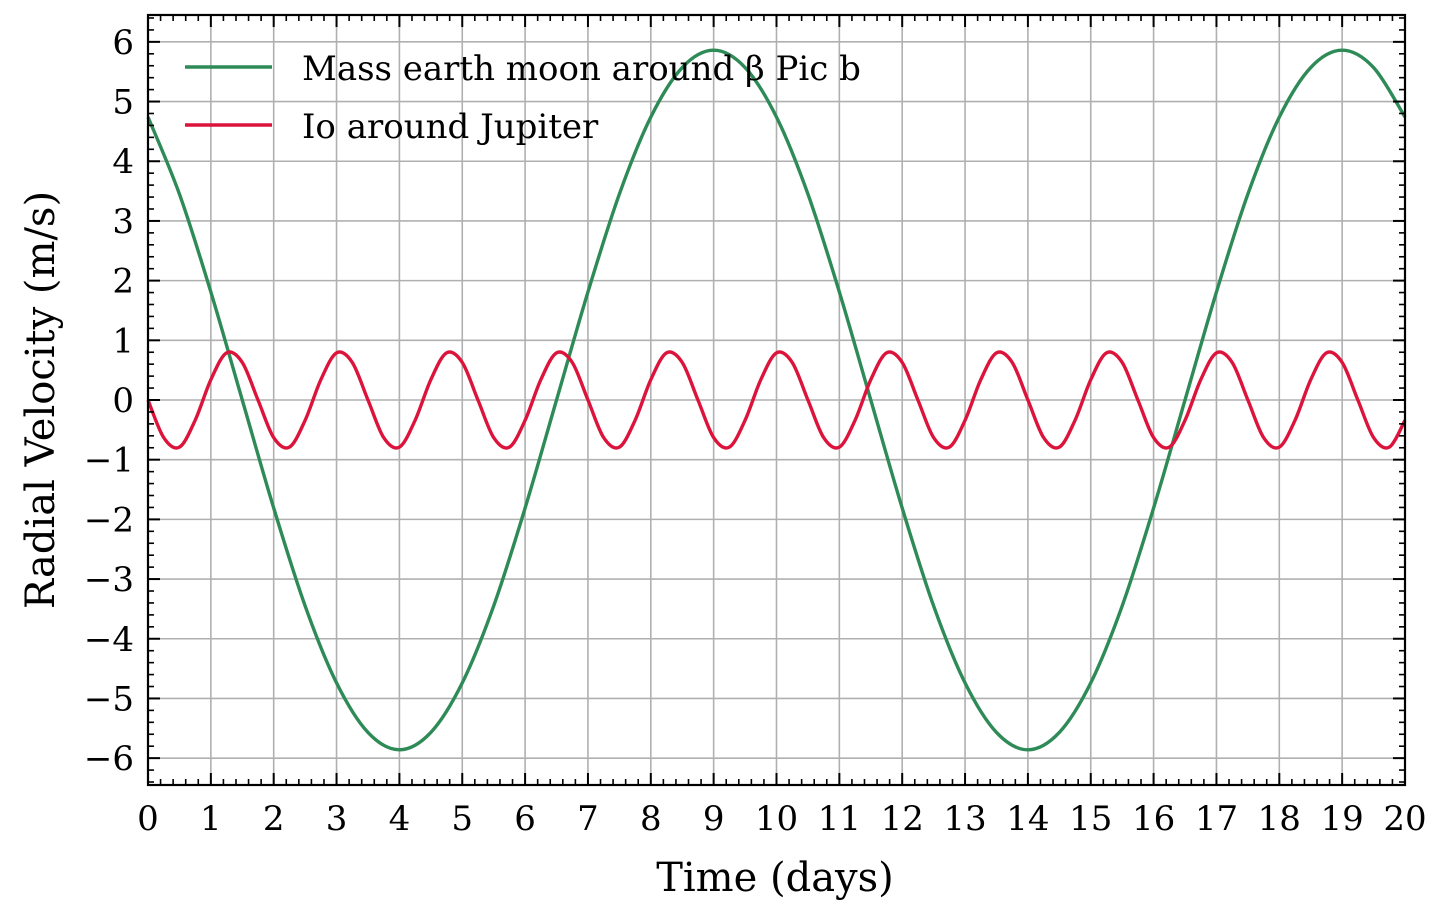 This screenshot has height=918, width=1439. I want to click on legend-label-series-2: Io around Jupiter, so click(450, 127).